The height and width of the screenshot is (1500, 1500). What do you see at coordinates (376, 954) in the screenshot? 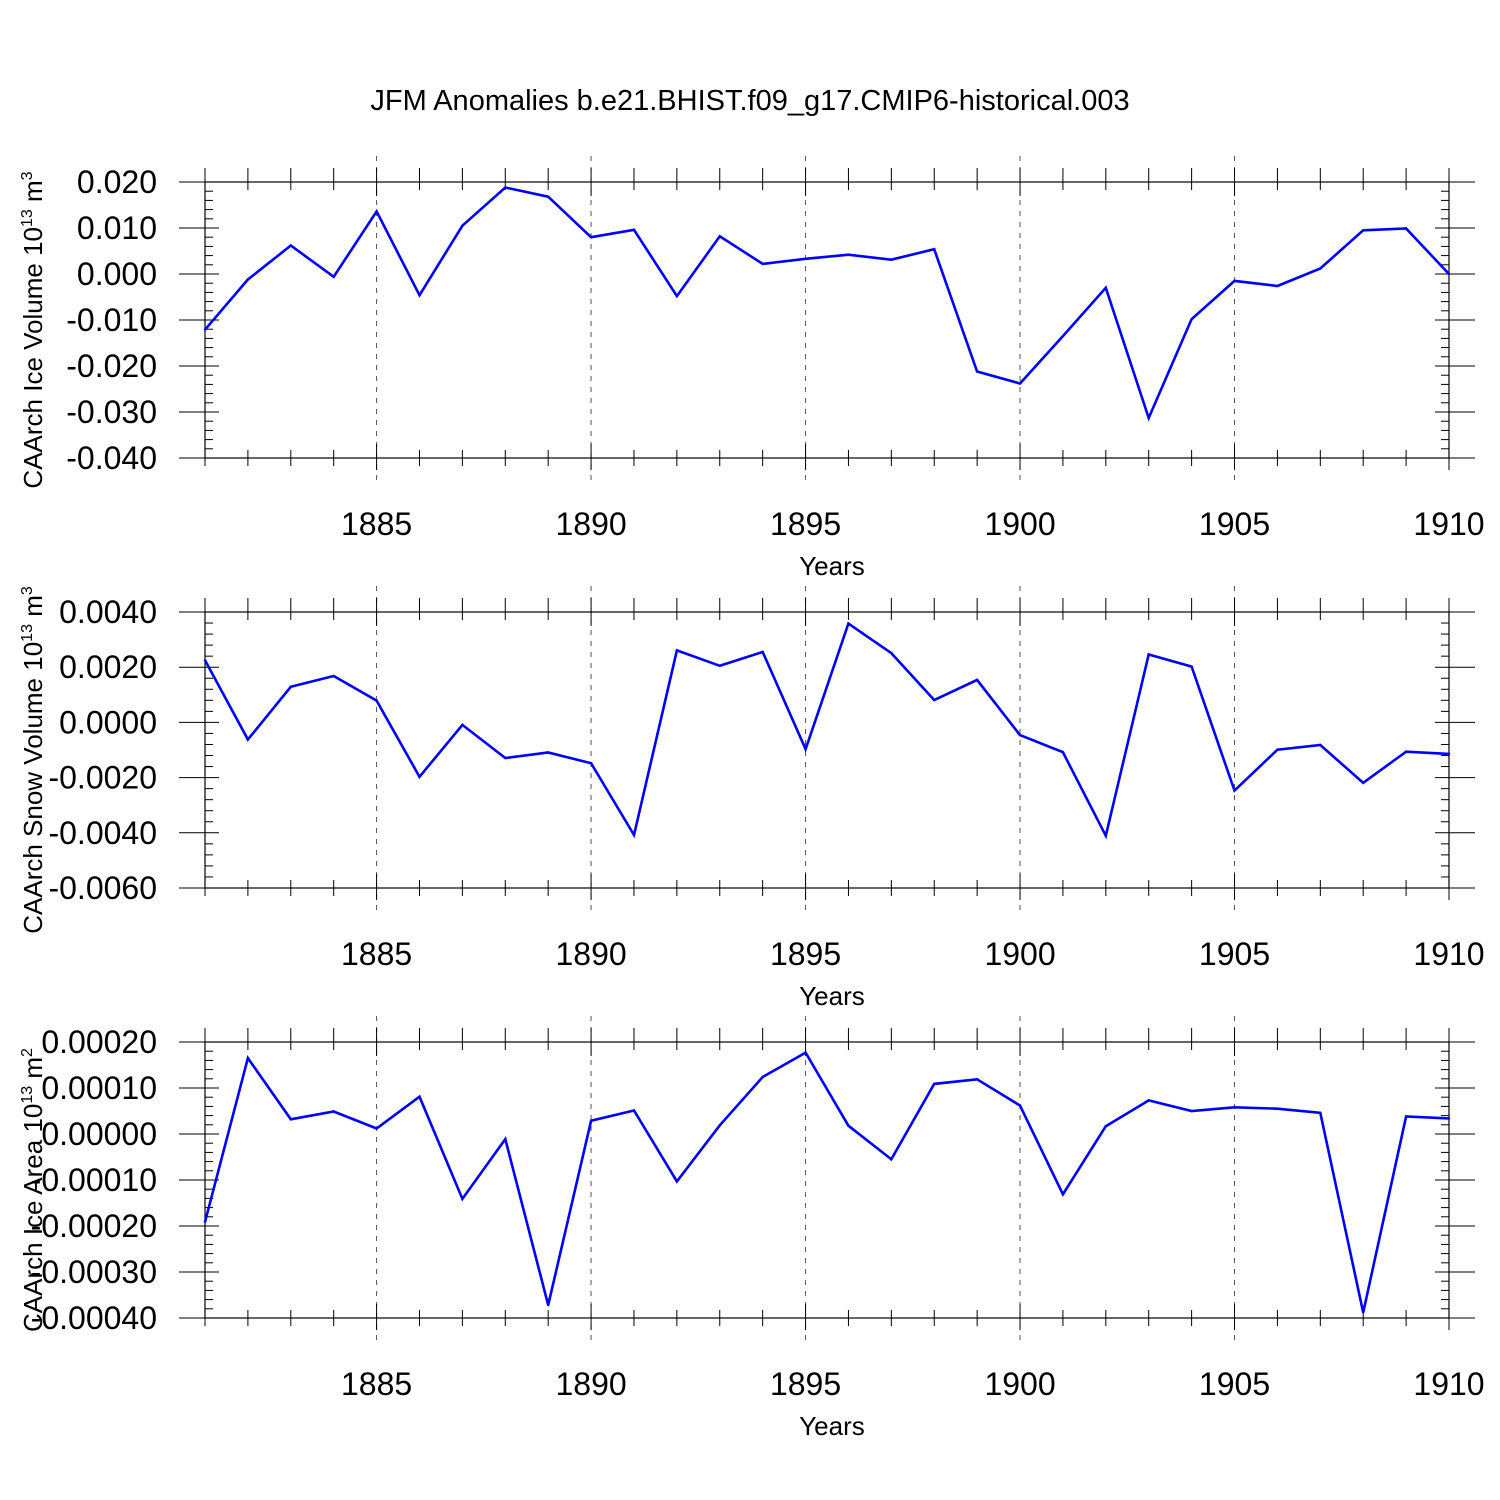
I see `panel-2-x-tick-label-1885: 1885` at bounding box center [376, 954].